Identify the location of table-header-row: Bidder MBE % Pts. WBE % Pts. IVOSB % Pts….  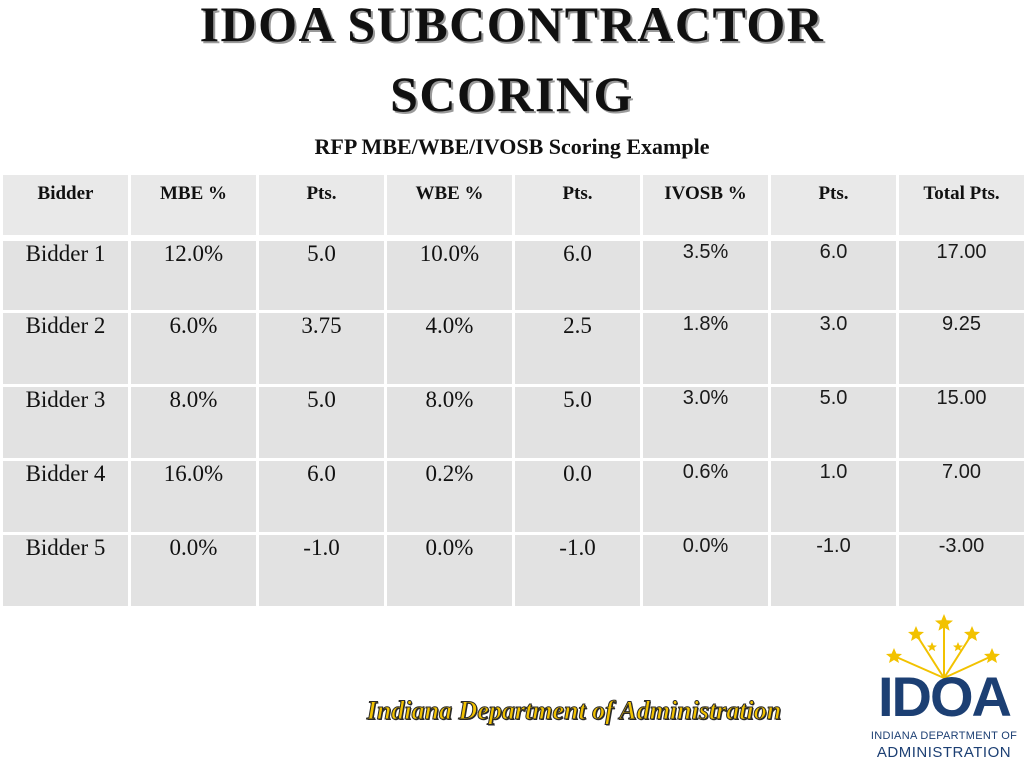
(512, 206).